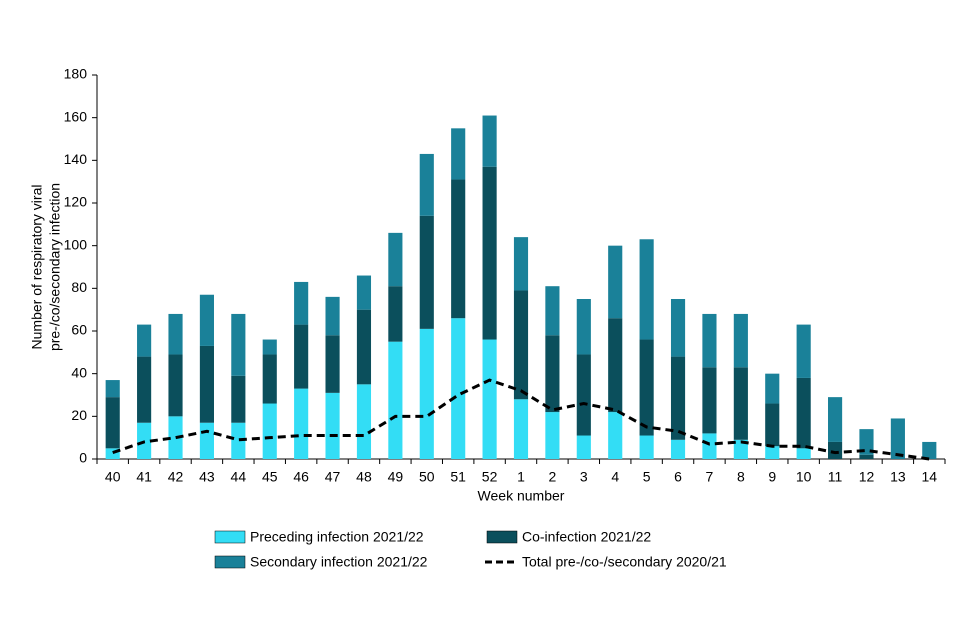 This screenshot has height=640, width=960. What do you see at coordinates (144, 477) in the screenshot?
I see `x-tick-label: 41` at bounding box center [144, 477].